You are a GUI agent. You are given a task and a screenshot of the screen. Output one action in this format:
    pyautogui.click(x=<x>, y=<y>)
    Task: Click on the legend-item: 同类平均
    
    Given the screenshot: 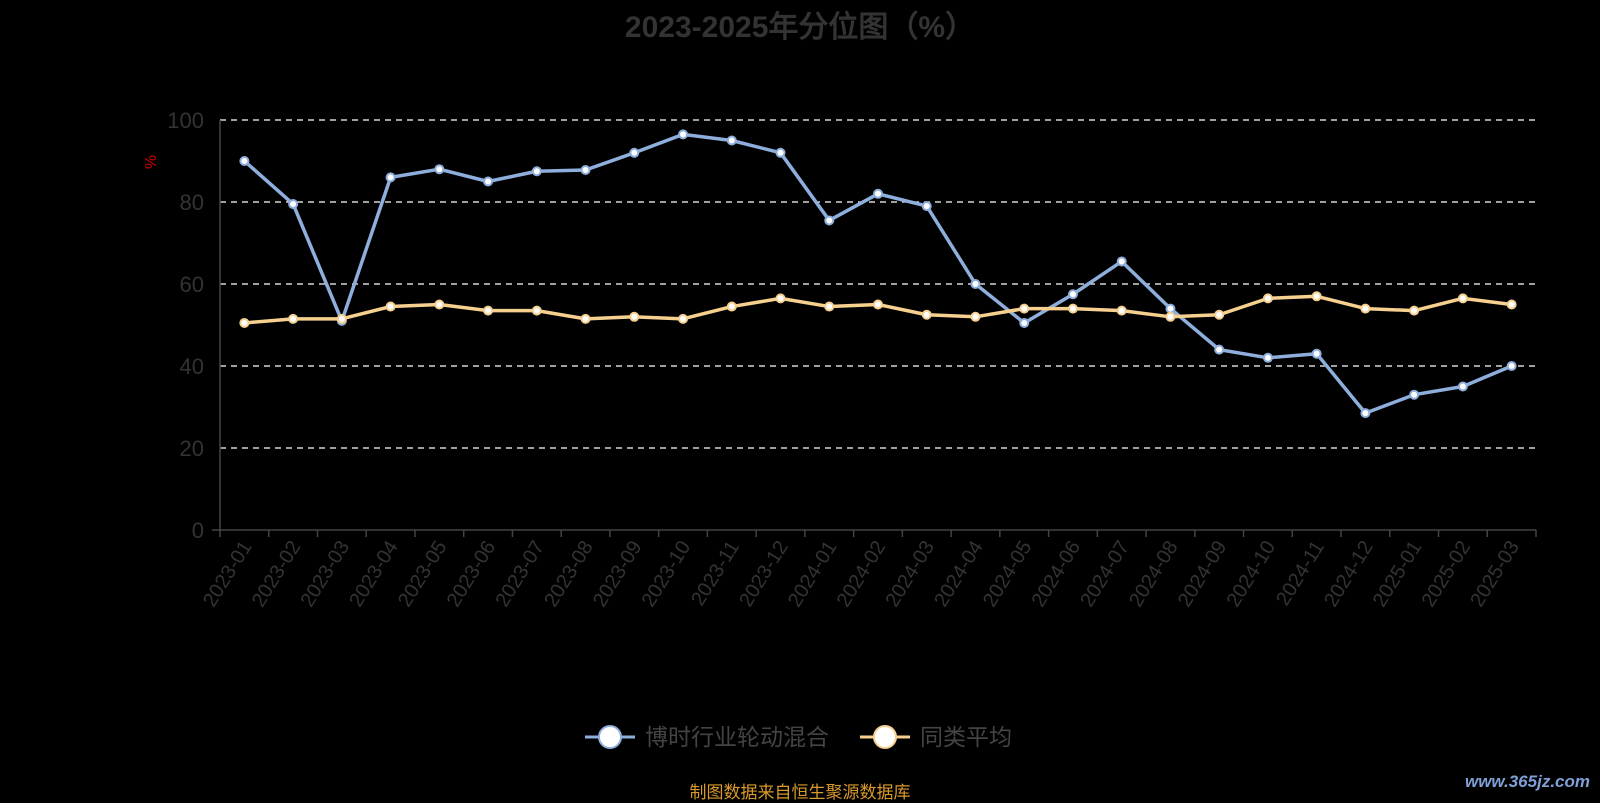 What is the action you would take?
    pyautogui.click(x=936, y=737)
    